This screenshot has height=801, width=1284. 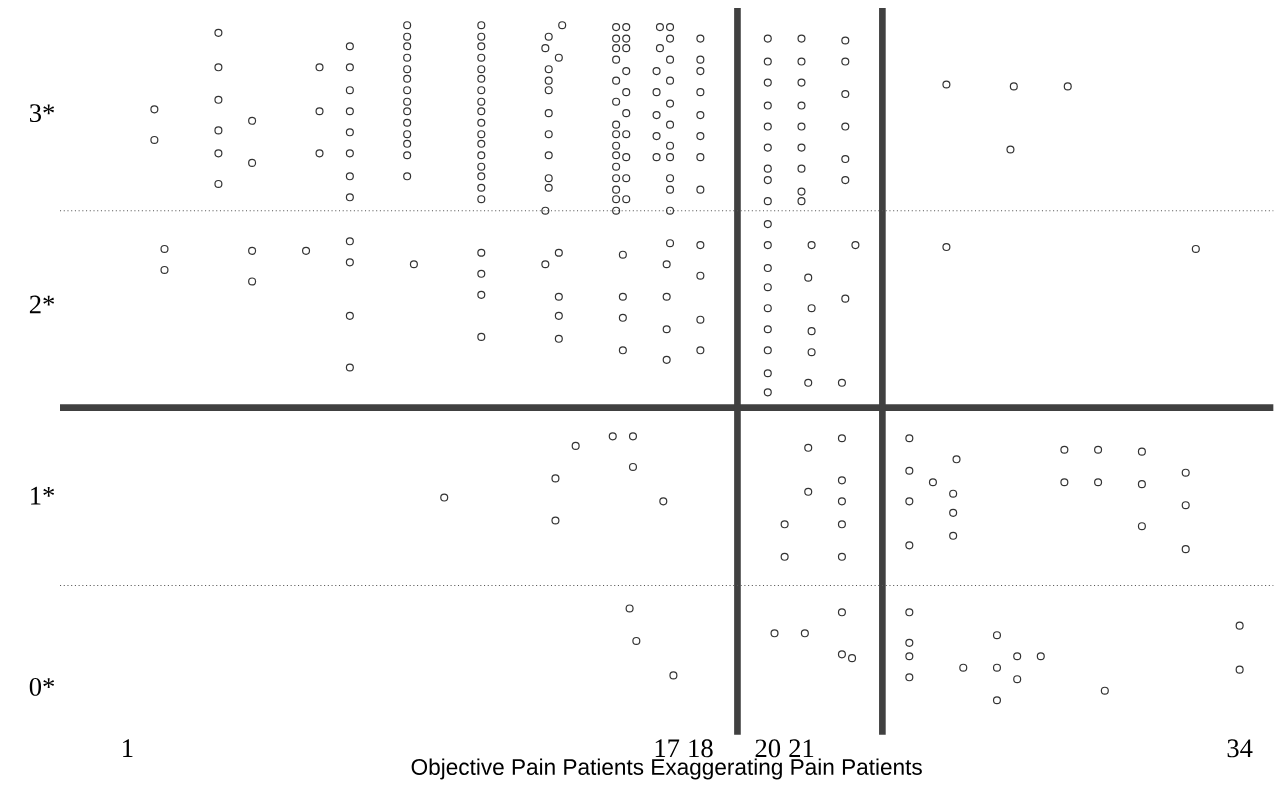 I want to click on x-tick-label: 34, so click(x=1240, y=748).